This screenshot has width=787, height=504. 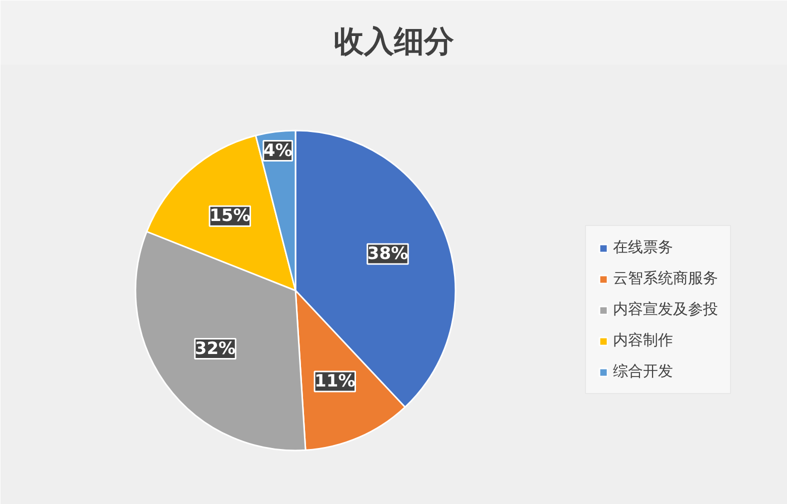 I want to click on data-label: 32%, so click(x=215, y=348).